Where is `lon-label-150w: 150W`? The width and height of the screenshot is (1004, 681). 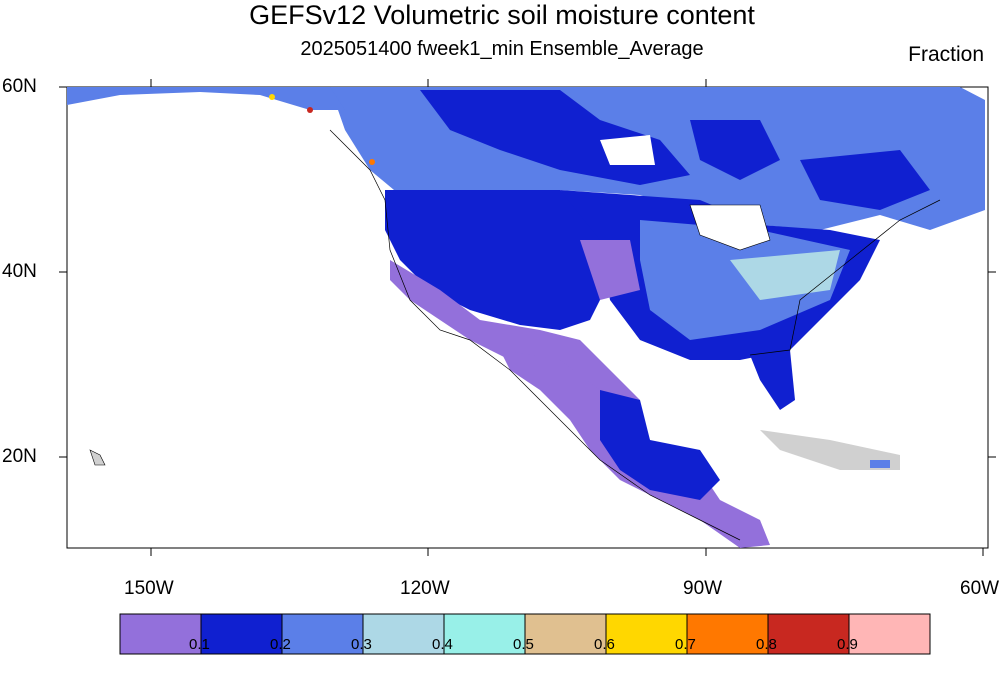 lon-label-150w: 150W is located at coordinates (149, 588).